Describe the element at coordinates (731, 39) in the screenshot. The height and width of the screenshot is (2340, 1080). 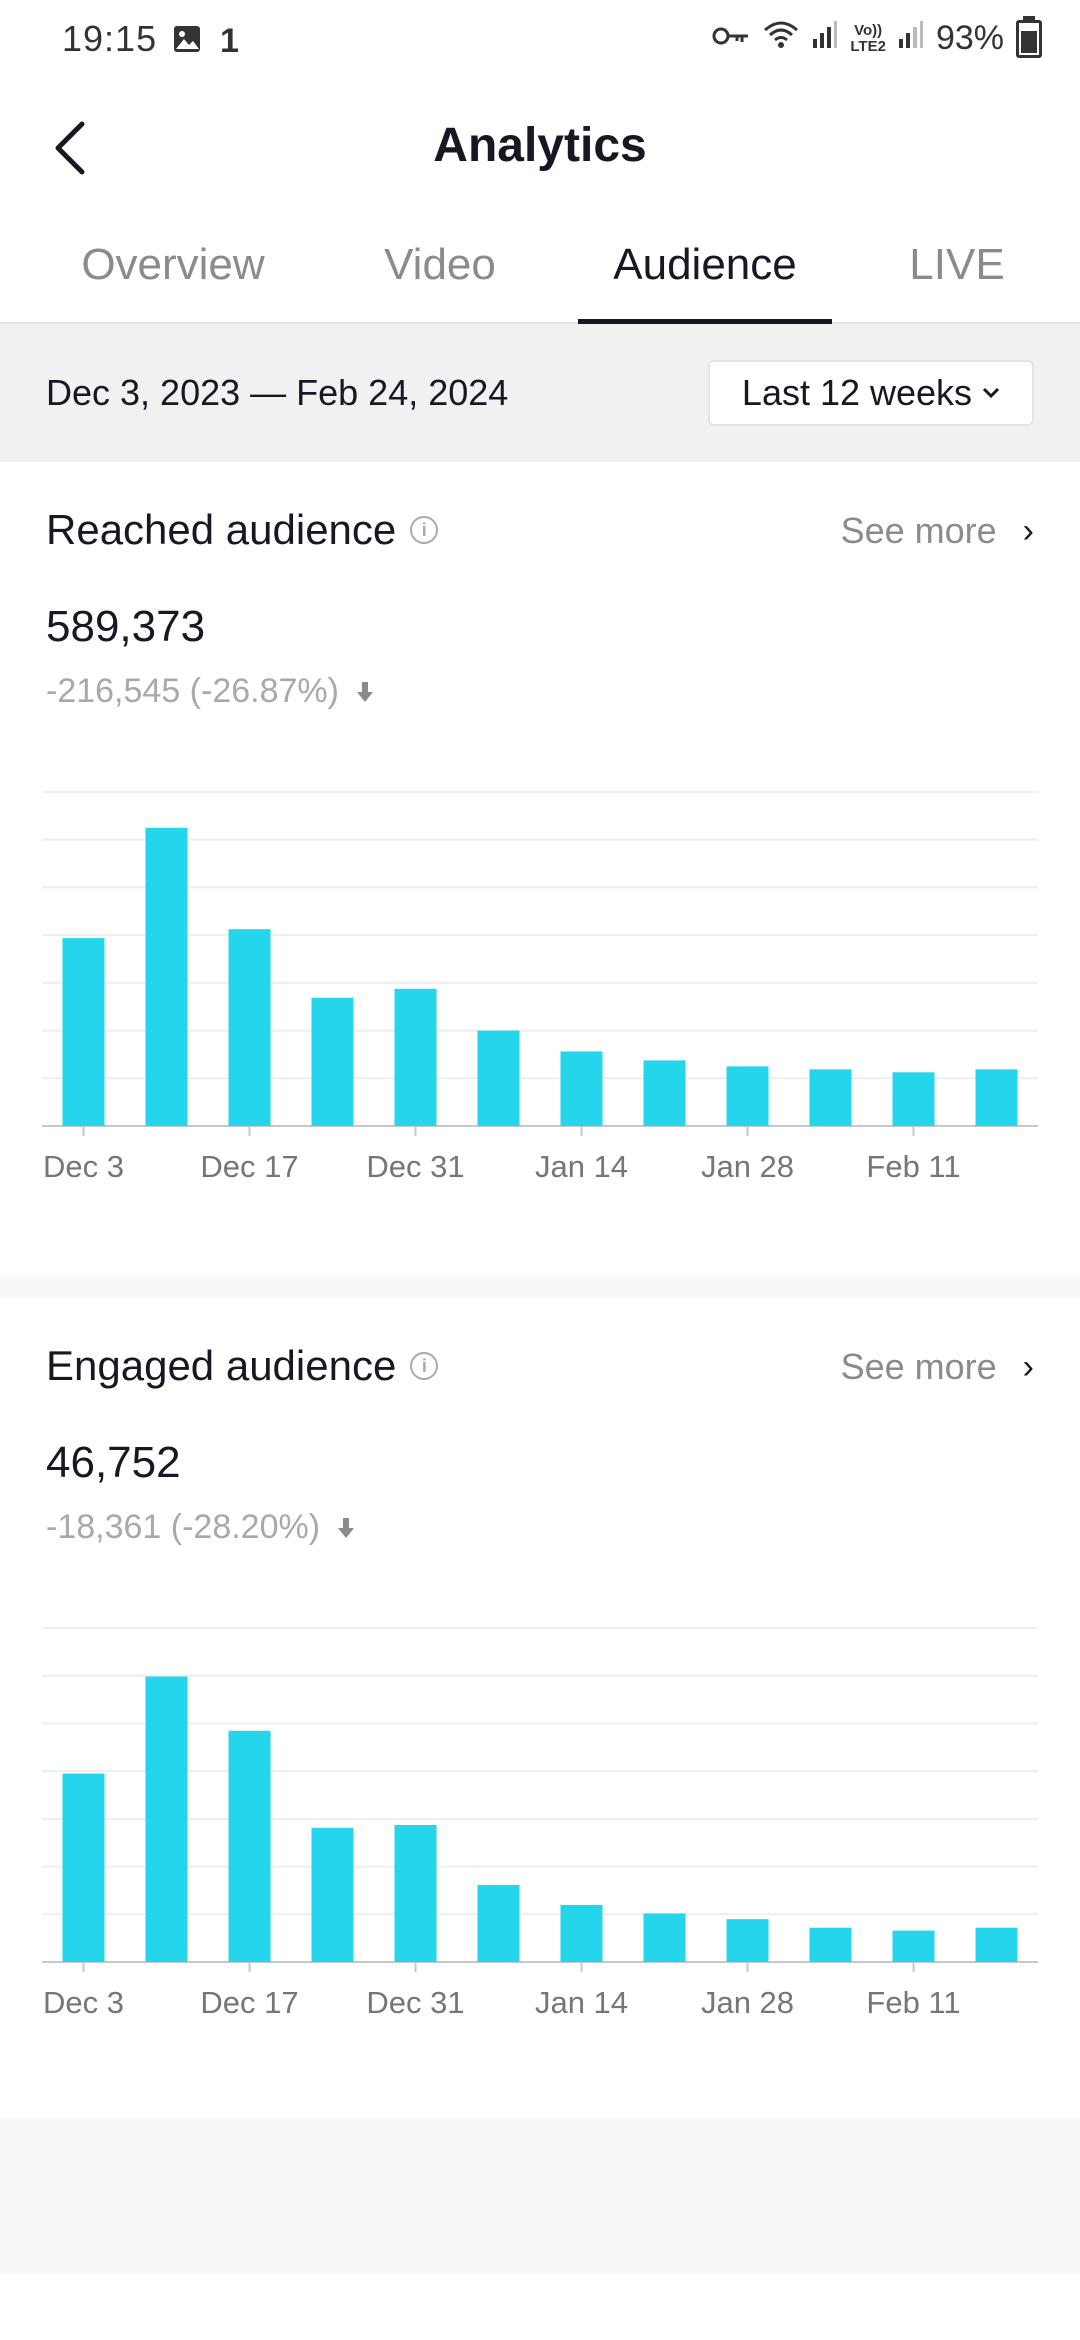
I see `key-icon` at that location.